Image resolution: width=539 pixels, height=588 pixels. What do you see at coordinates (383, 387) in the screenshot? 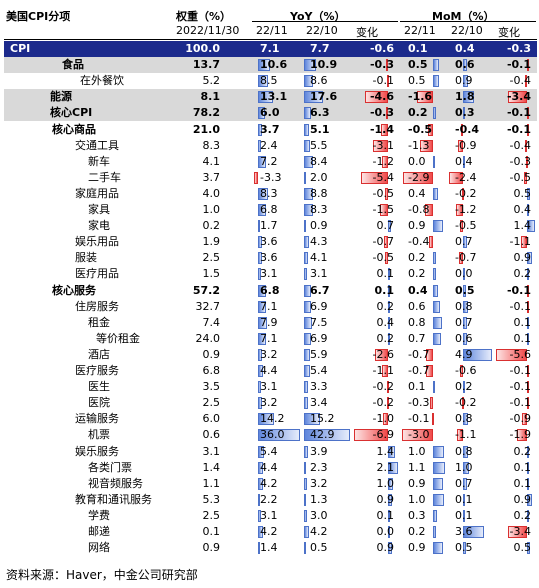
I see `cell-value: -0.2` at bounding box center [383, 387].